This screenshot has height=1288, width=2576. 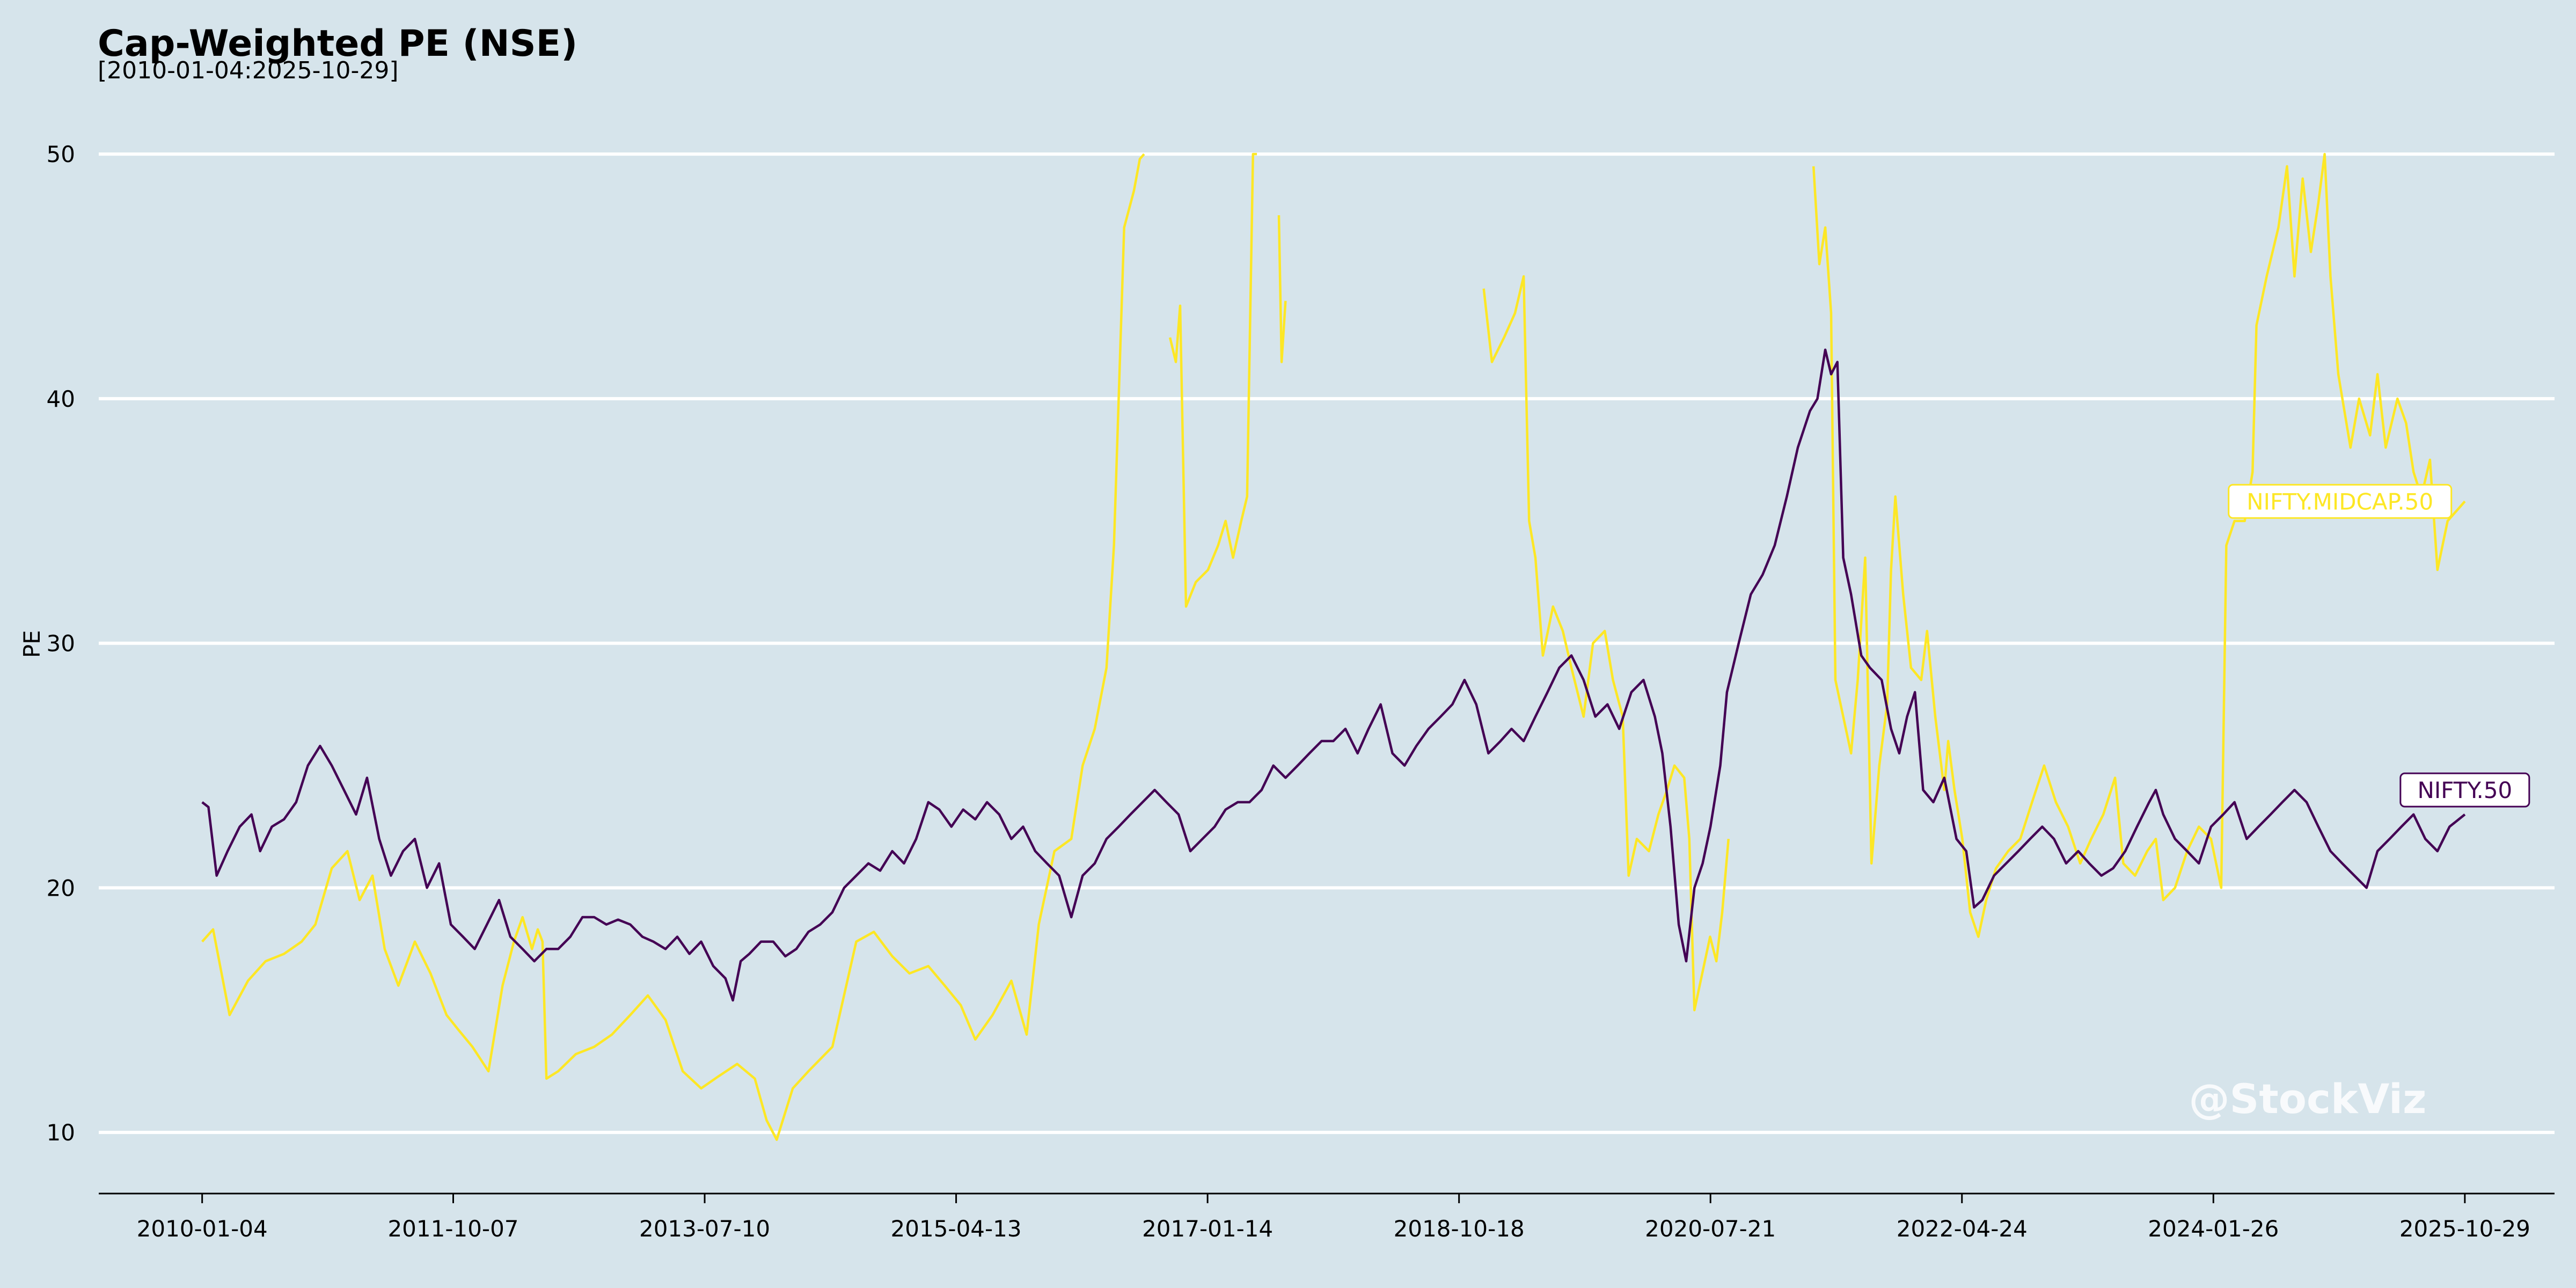 I want to click on x-tick-label-2017-01-14: 2017-01-14, so click(x=1207, y=1229).